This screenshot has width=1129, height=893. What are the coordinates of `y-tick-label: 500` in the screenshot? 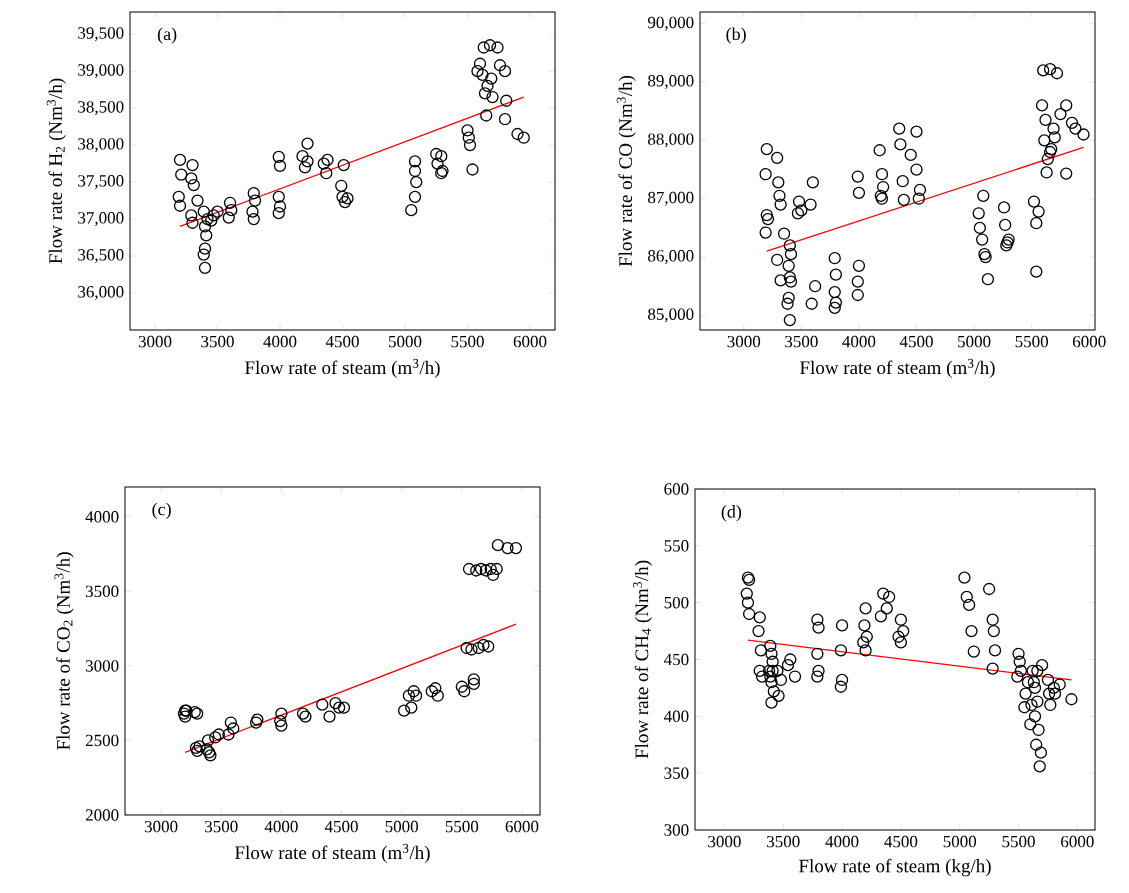 It's located at (676, 602).